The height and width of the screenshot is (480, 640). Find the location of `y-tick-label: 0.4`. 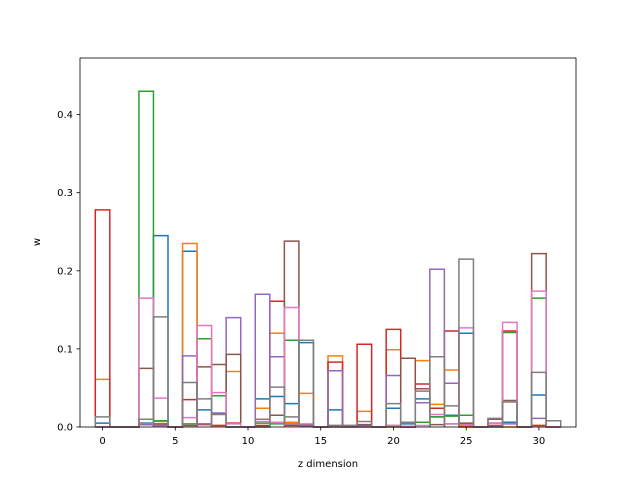

y-tick-label: 0.4 is located at coordinates (65, 115).